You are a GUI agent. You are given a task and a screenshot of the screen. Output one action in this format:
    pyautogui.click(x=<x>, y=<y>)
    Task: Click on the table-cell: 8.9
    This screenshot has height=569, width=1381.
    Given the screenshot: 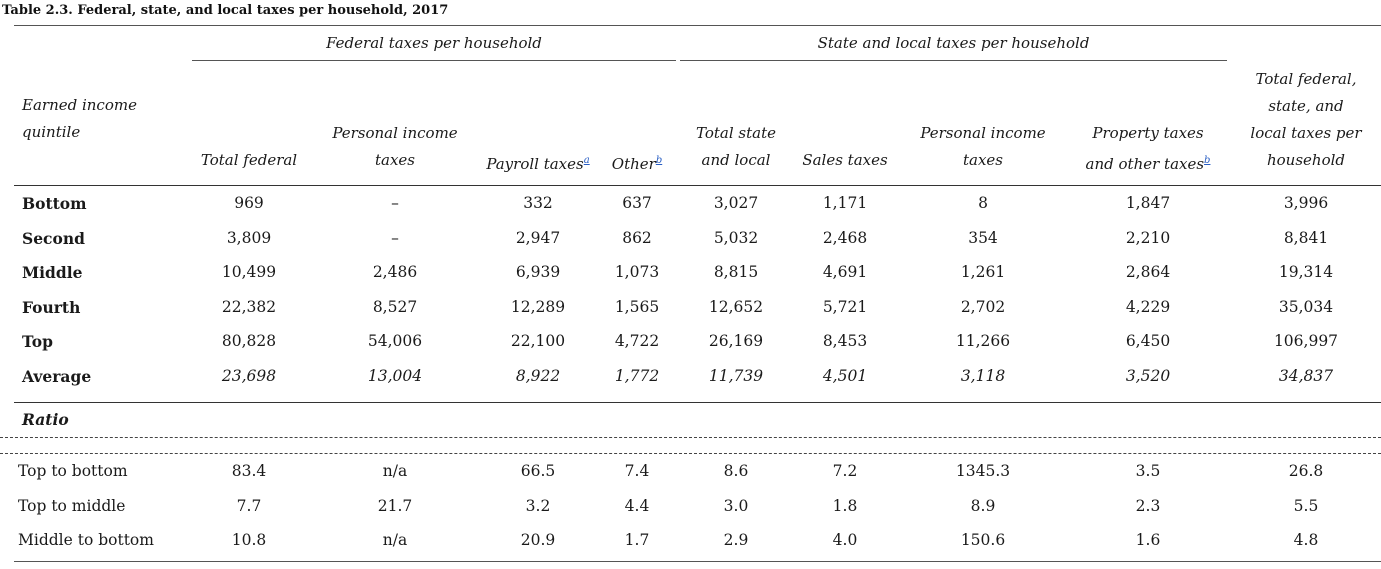 What is the action you would take?
    pyautogui.click(x=983, y=505)
    